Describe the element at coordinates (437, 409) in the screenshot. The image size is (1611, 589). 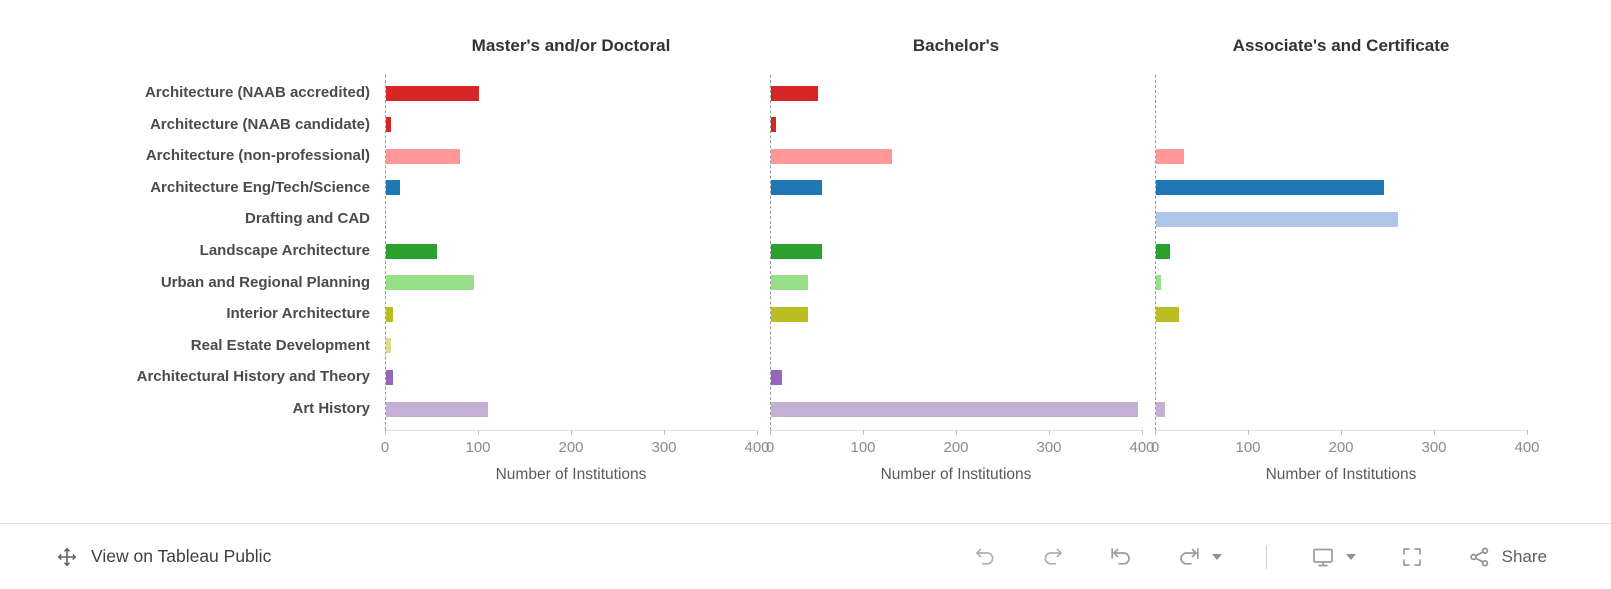
I see `bar-master-s-and-or-doctoral-art-history` at that location.